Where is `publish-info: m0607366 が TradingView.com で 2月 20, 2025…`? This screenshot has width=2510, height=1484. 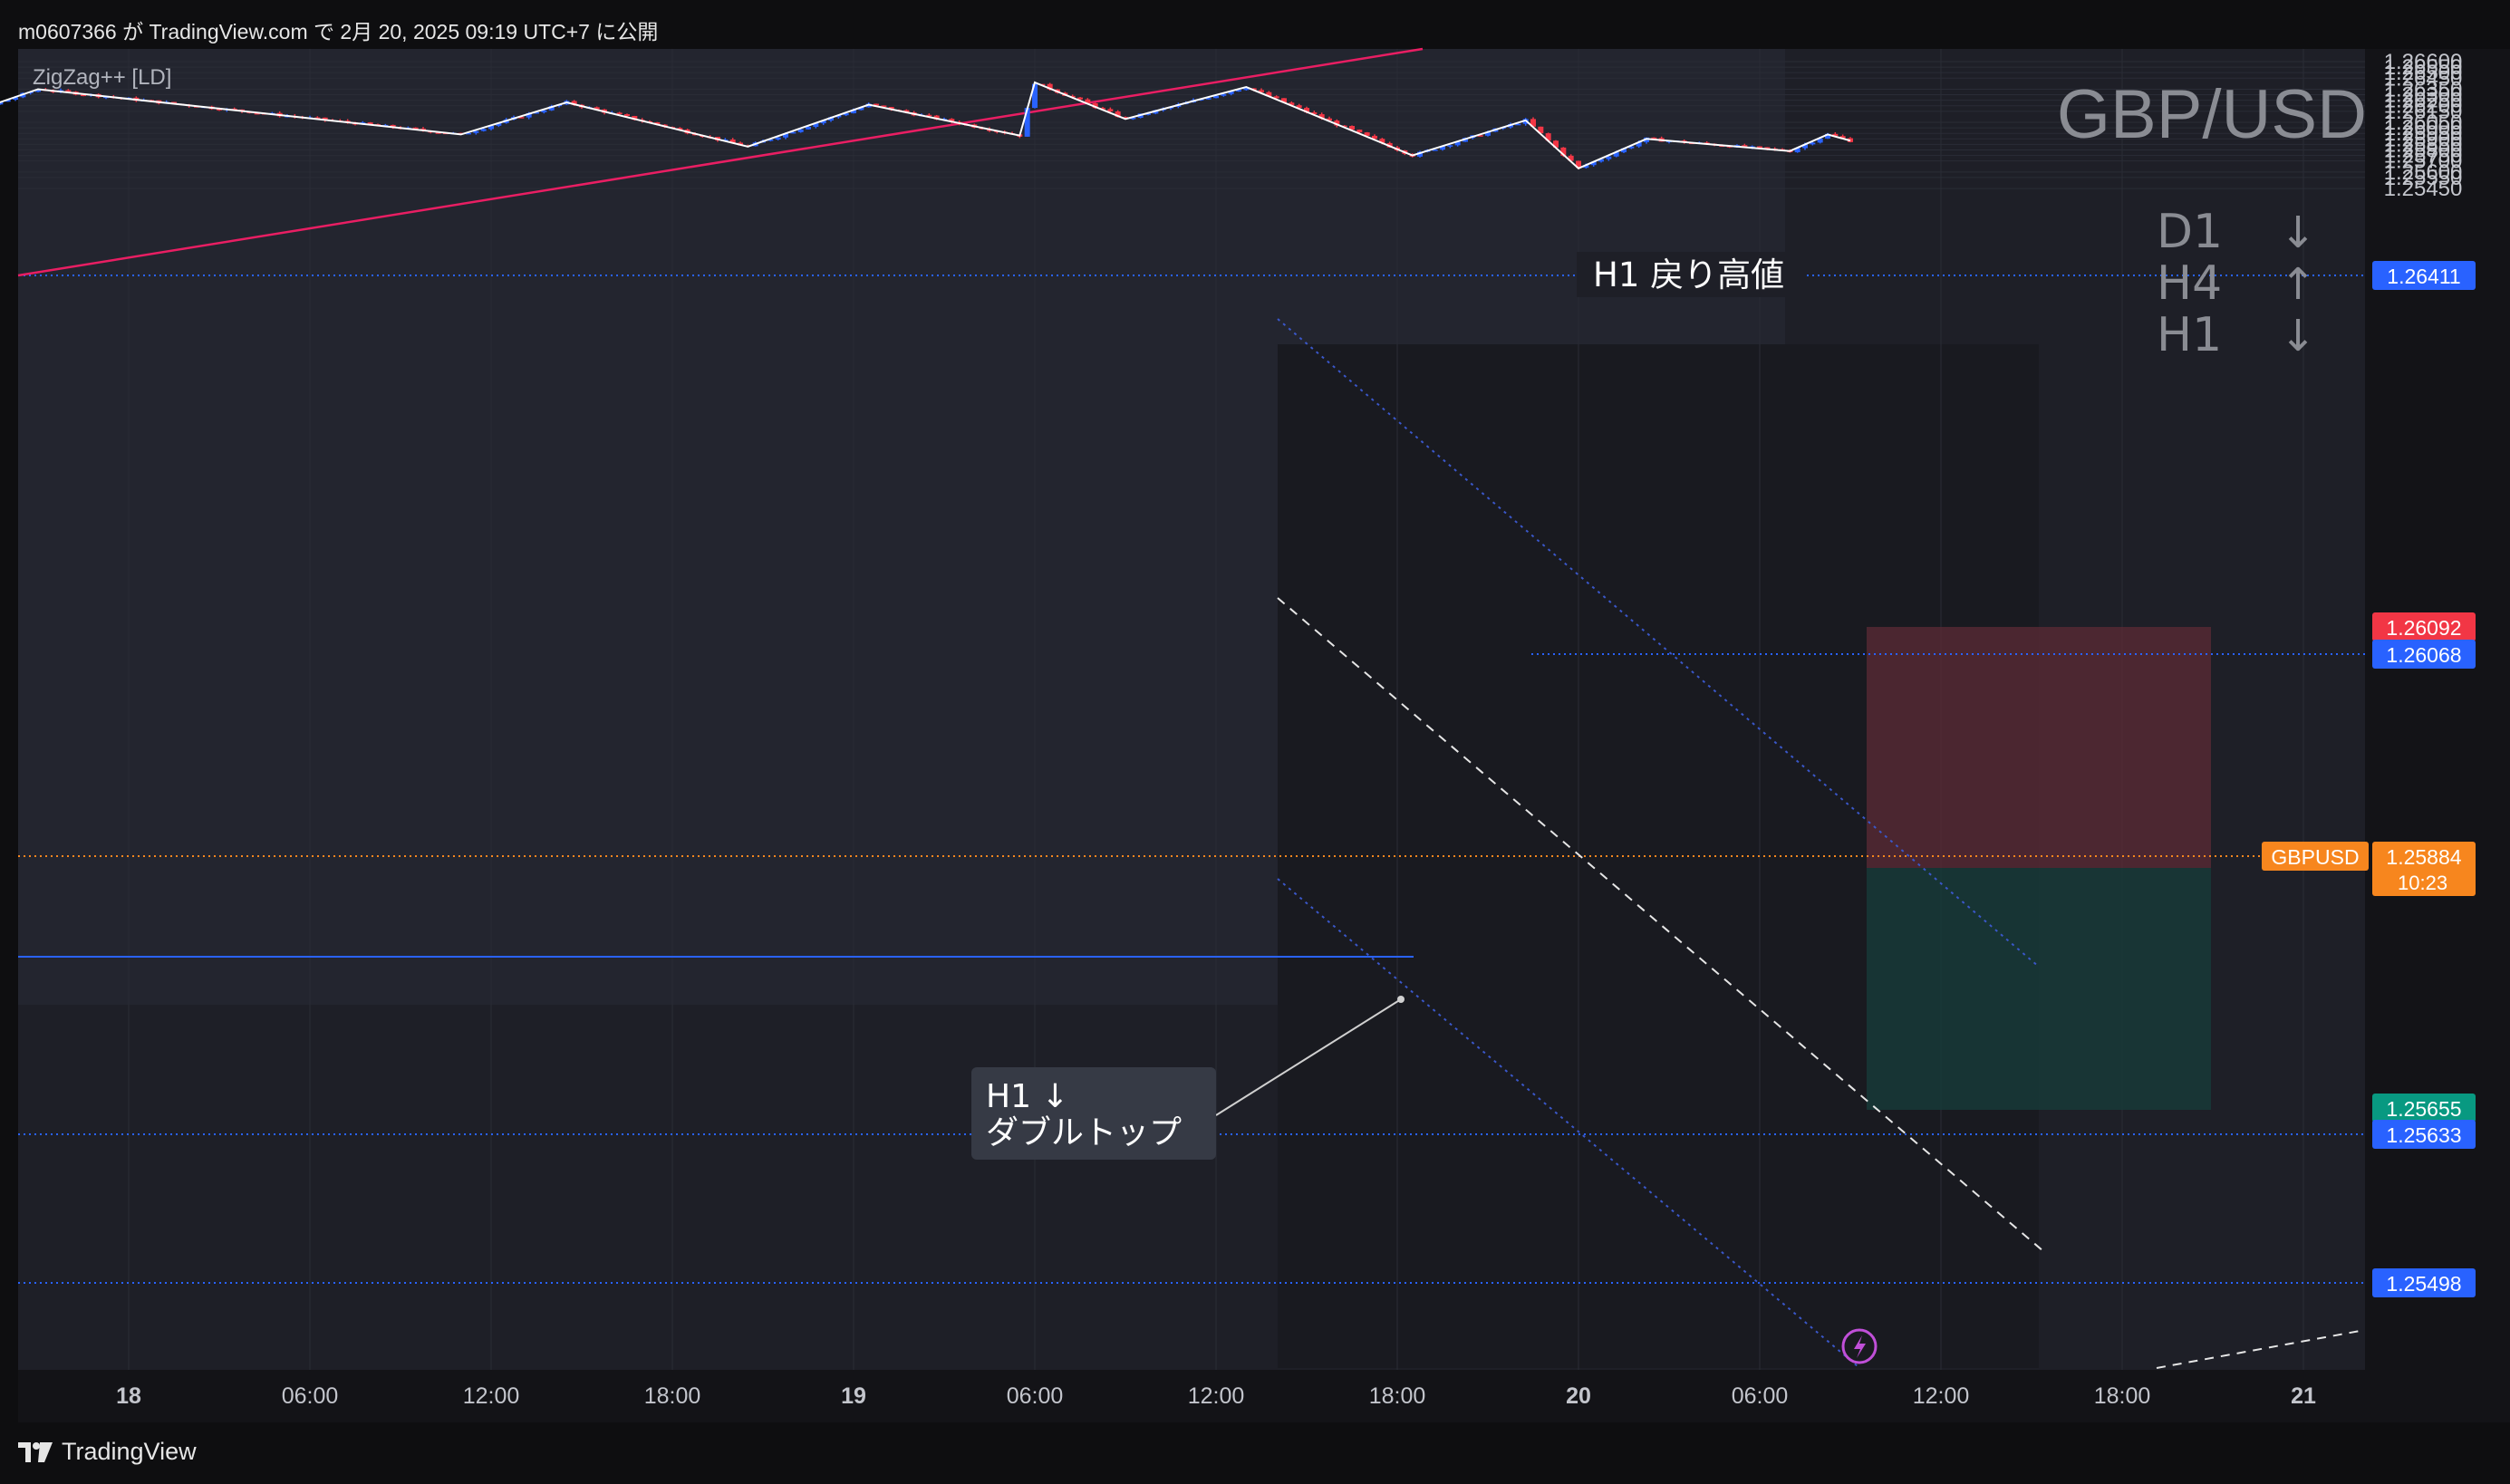 publish-info: m0607366 が TradingView.com で 2月 20, 2025… is located at coordinates (338, 31).